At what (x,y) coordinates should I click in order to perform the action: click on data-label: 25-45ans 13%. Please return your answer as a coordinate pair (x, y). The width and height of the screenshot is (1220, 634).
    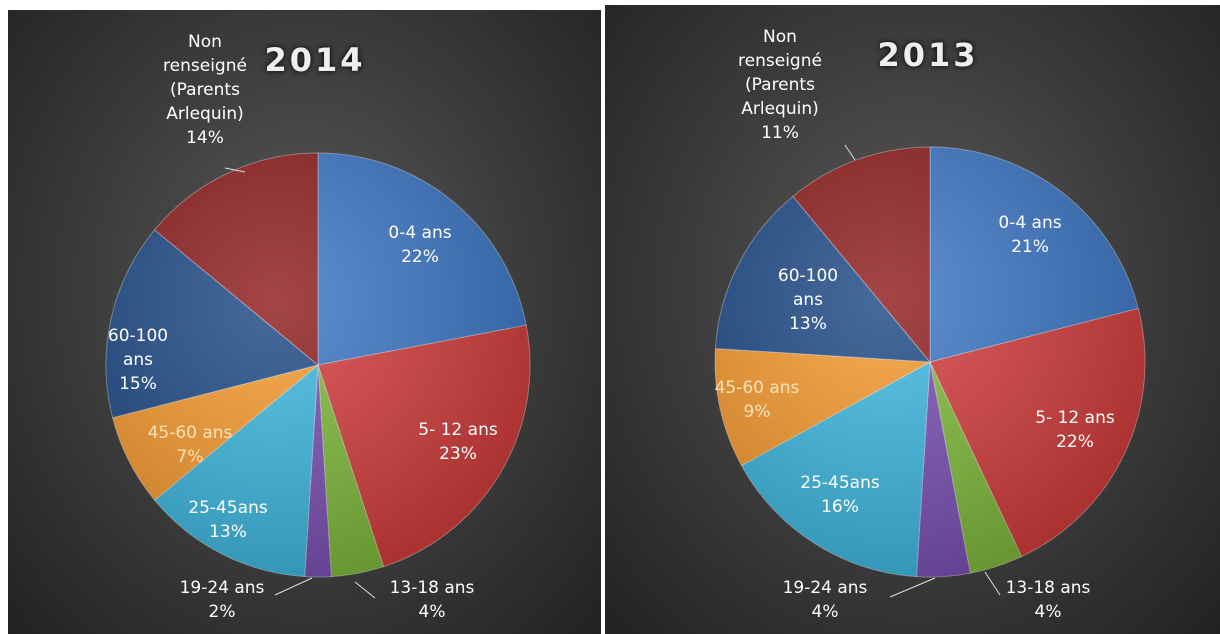
    Looking at the image, I should click on (228, 520).